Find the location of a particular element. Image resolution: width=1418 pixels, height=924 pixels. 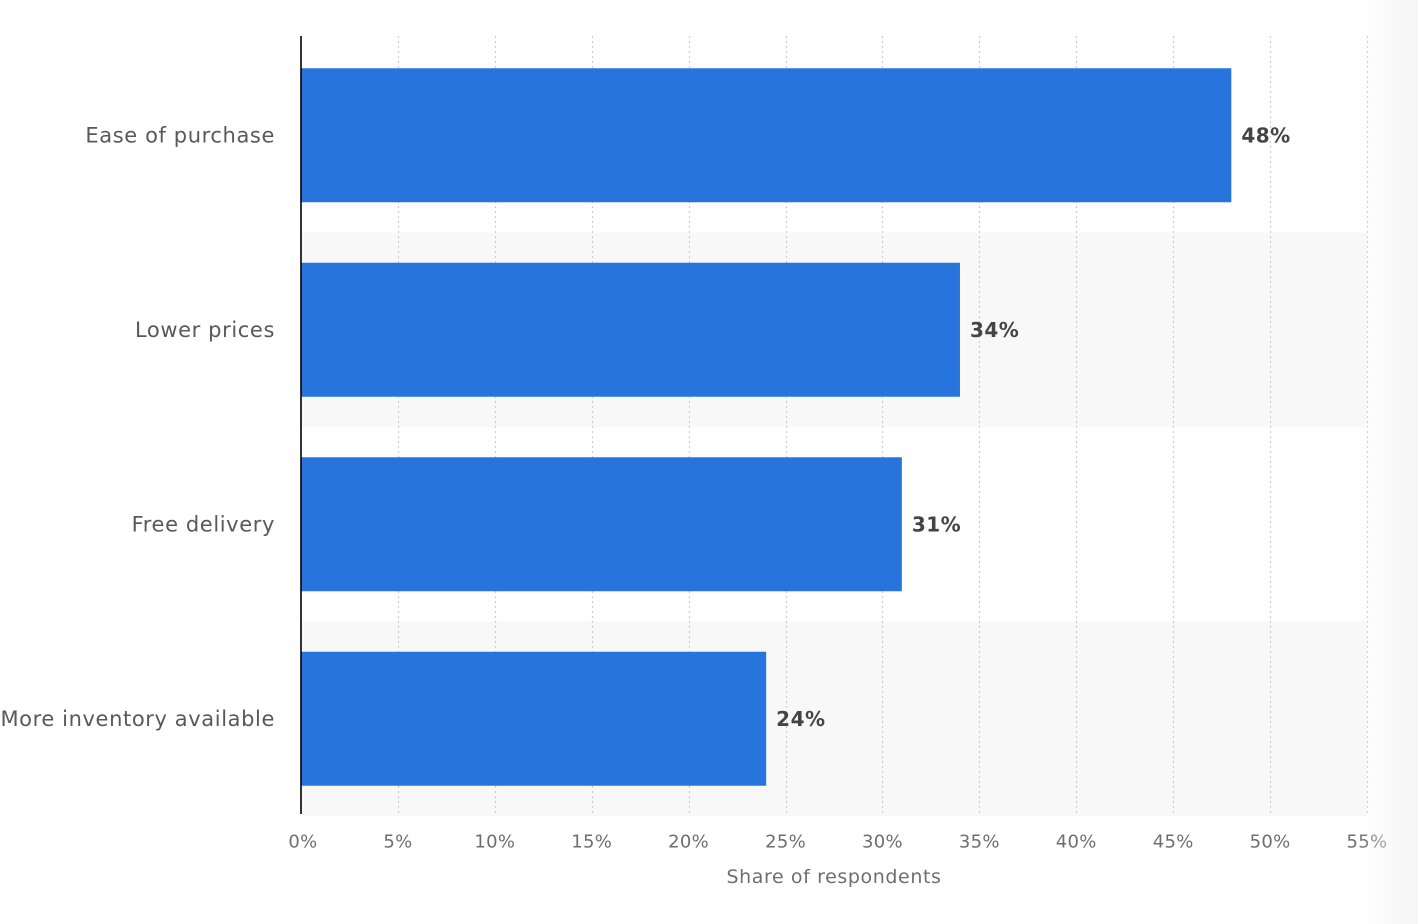

right-edge-shade is located at coordinates (1388, 462).